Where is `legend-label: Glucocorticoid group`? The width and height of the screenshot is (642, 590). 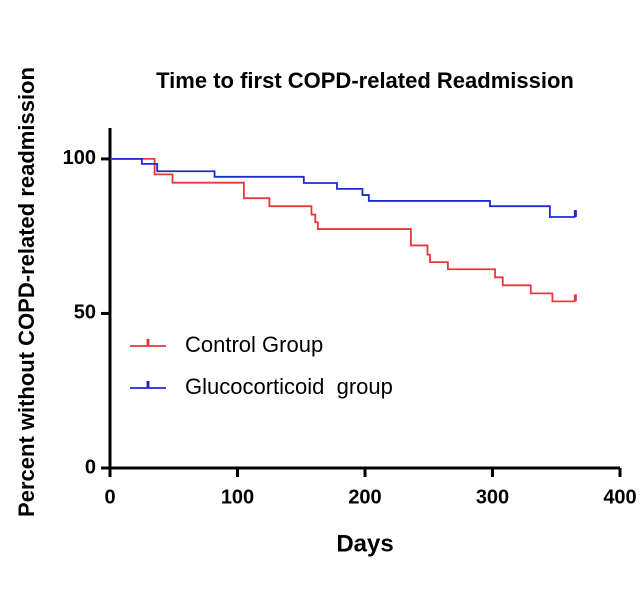
legend-label: Glucocorticoid group is located at coordinates (289, 386).